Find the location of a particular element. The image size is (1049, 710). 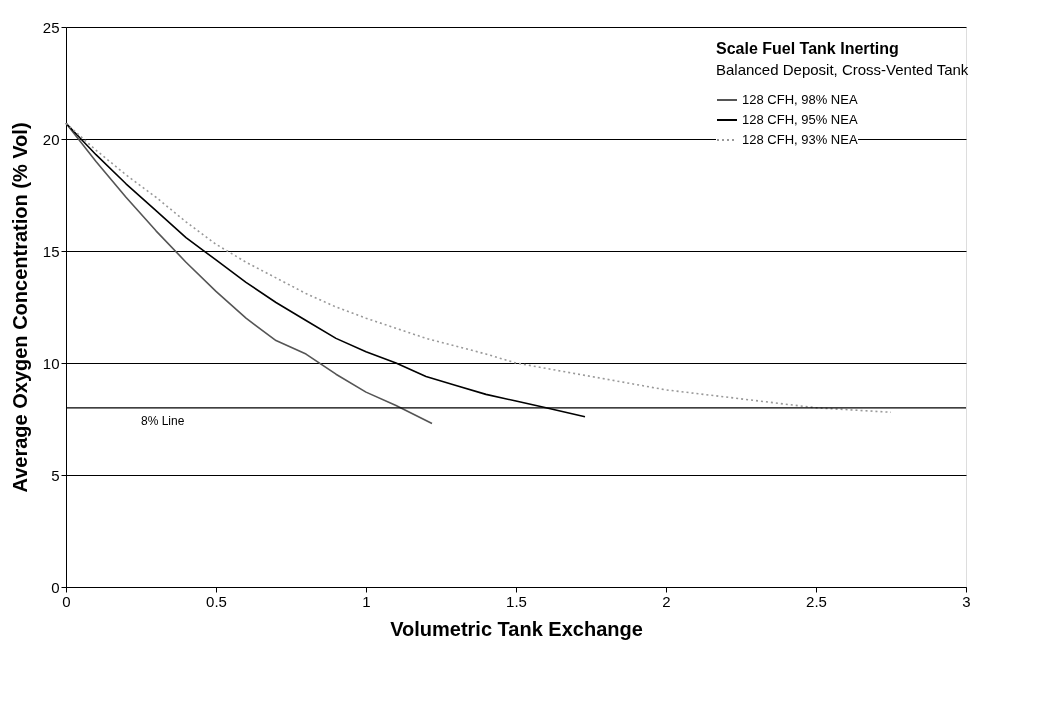

x-axis-title: Volumetric Tank Exchange is located at coordinates (516, 628).